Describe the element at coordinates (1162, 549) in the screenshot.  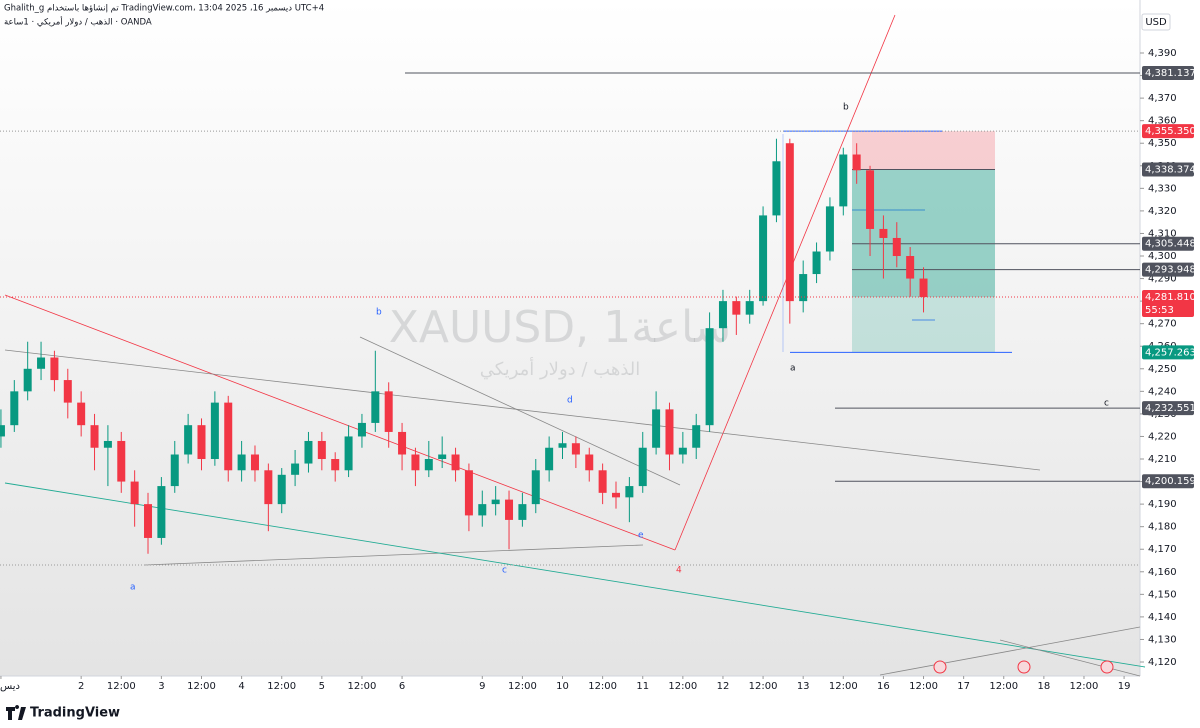
I see `y-tick-label: 4,170` at that location.